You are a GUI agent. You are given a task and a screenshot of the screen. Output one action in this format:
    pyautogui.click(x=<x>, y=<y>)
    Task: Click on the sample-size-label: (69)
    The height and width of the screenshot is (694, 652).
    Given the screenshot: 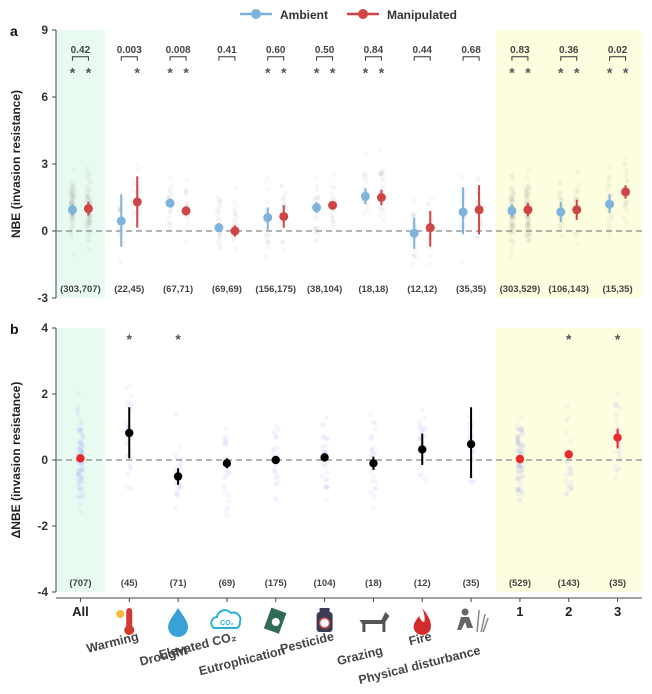 What is the action you would take?
    pyautogui.click(x=226, y=583)
    